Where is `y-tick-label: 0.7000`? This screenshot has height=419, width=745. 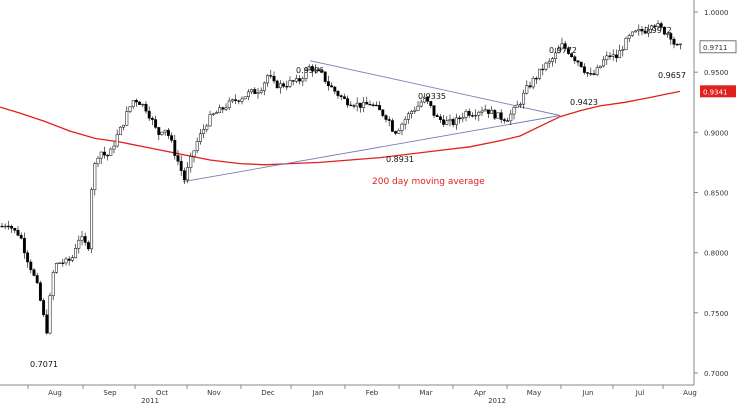 y-tick-label: 0.7000 is located at coordinates (716, 374).